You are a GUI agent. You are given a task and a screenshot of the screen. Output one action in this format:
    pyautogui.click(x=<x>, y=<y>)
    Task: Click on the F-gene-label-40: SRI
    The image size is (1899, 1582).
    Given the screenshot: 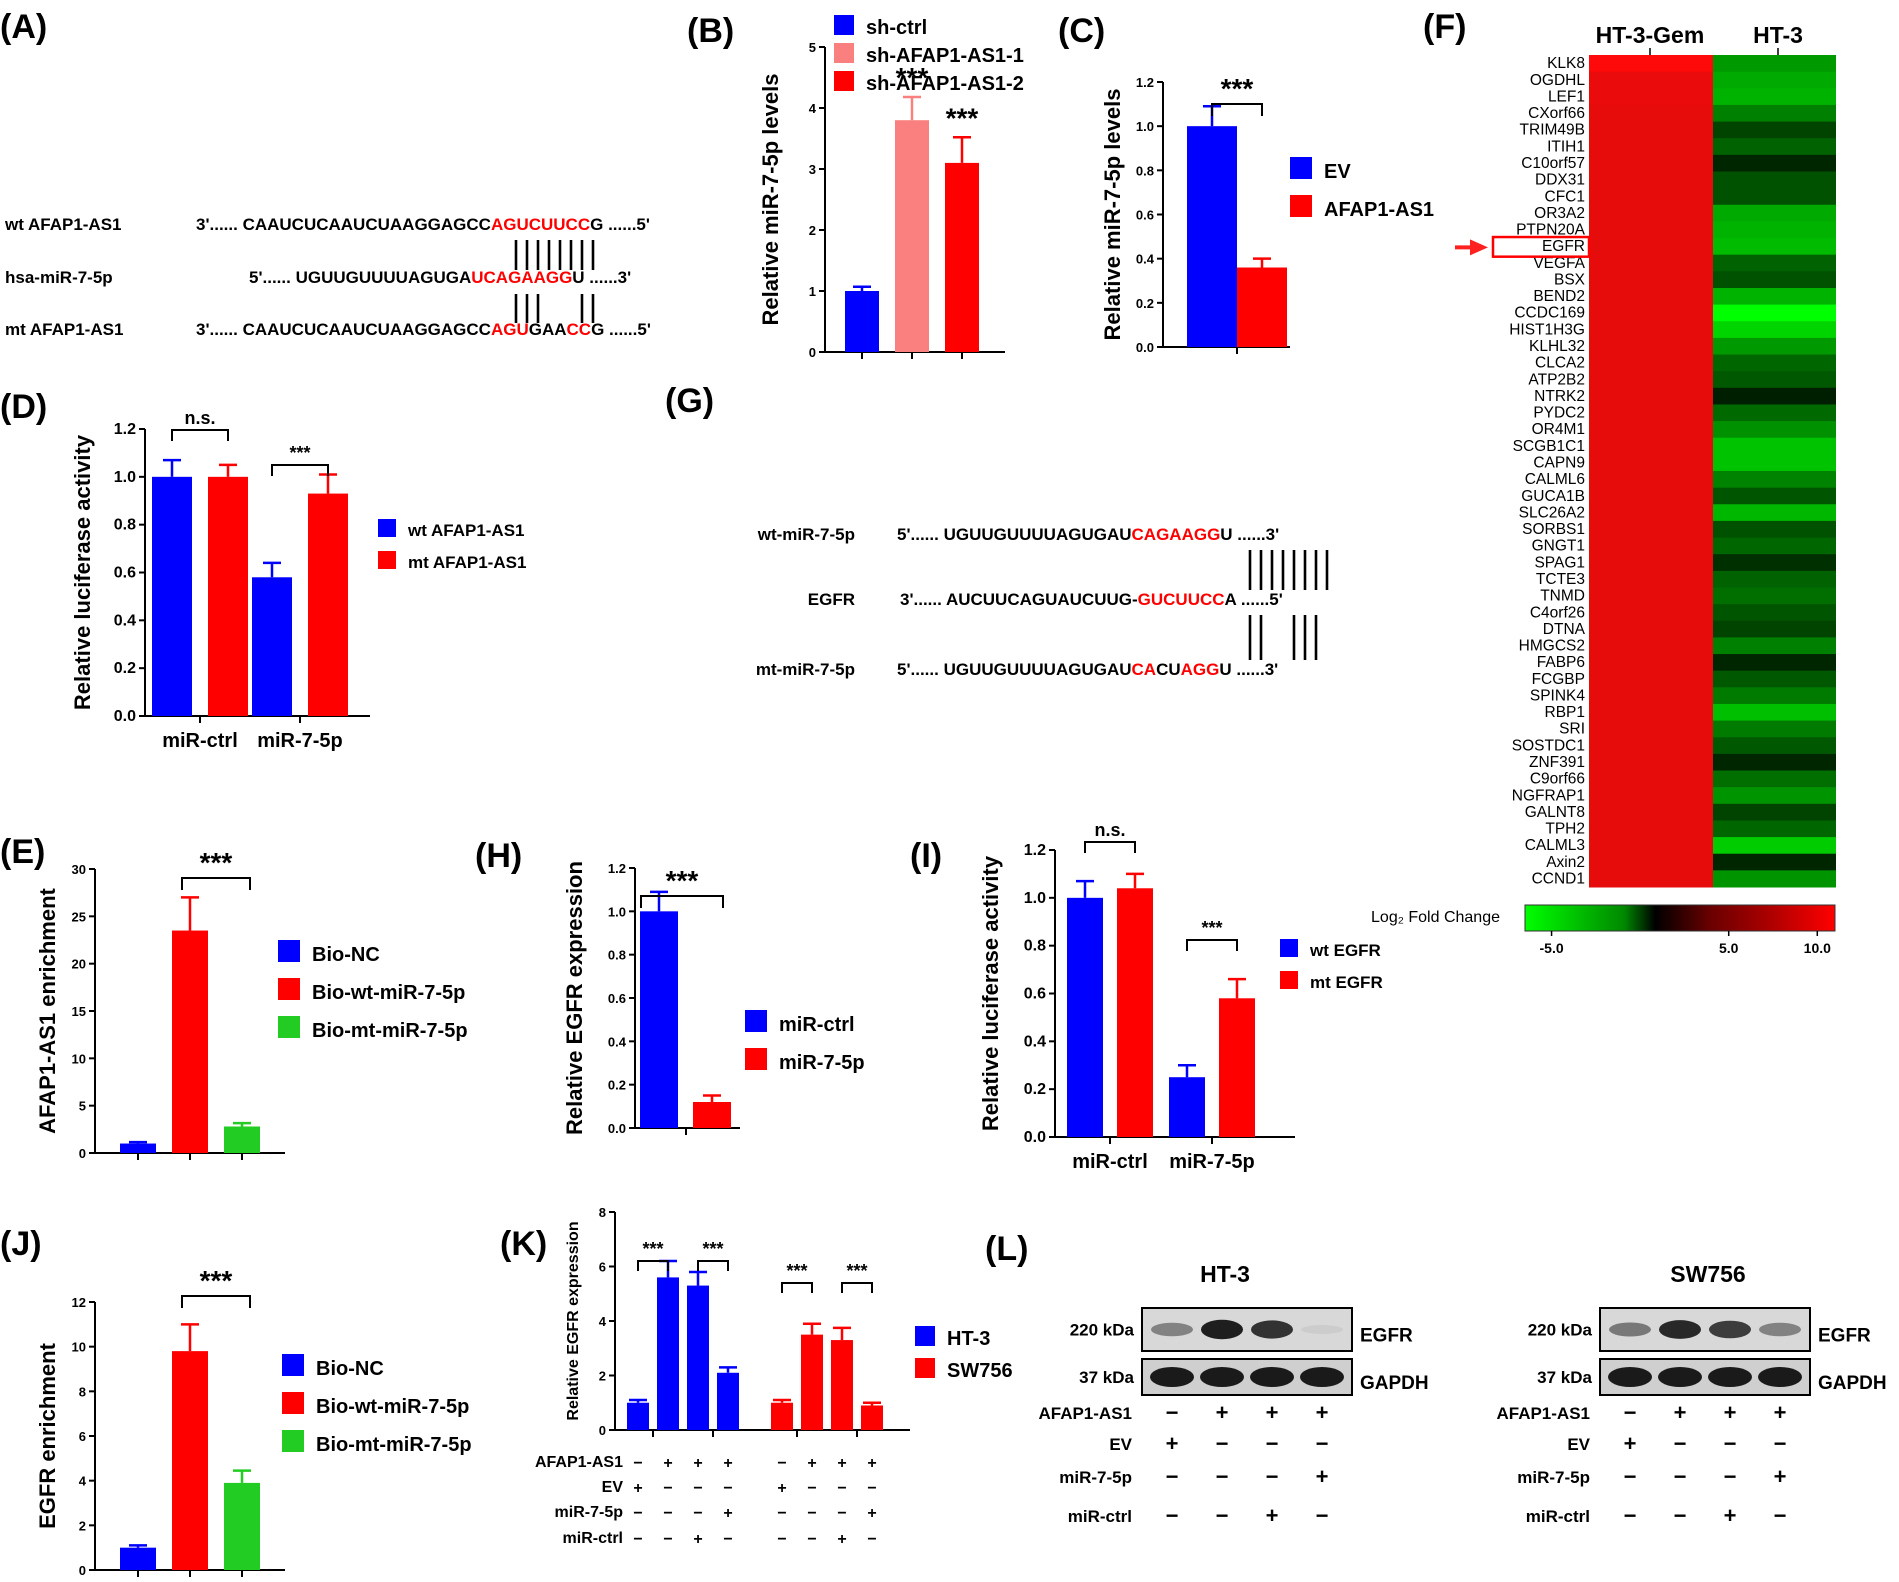 What is the action you would take?
    pyautogui.click(x=1572, y=729)
    